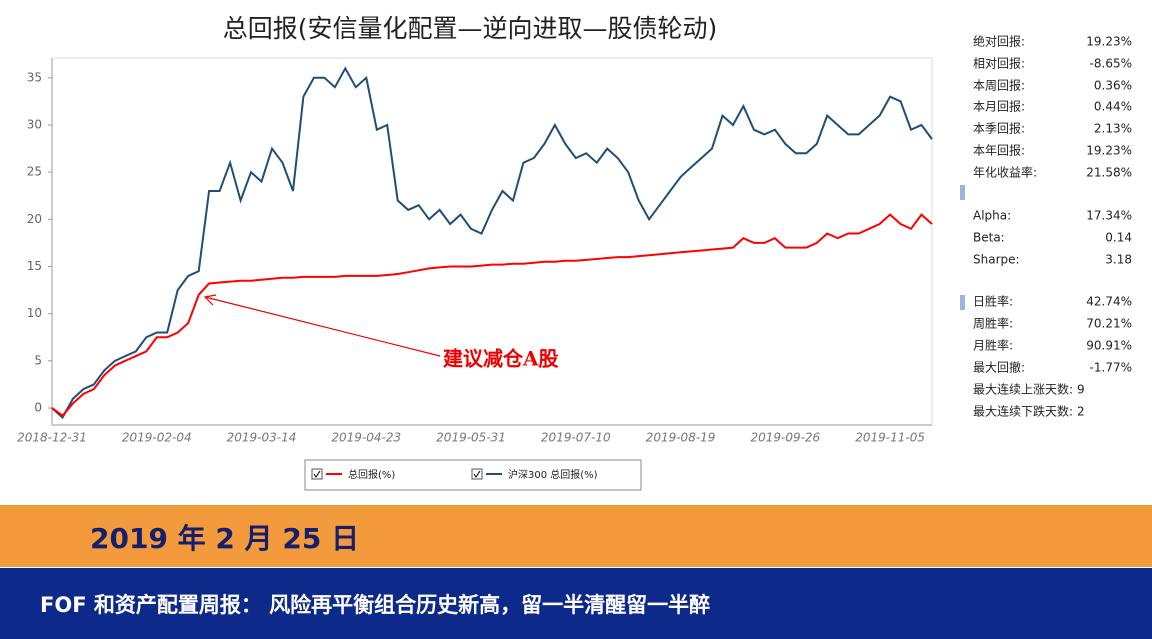 This screenshot has width=1152, height=639. What do you see at coordinates (371, 474) in the screenshot?
I see `legend-label: 总回报(%)` at bounding box center [371, 474].